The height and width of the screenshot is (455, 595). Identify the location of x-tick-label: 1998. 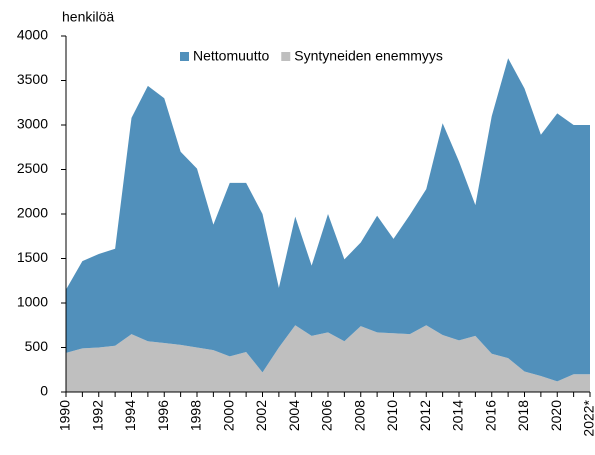
(196, 415).